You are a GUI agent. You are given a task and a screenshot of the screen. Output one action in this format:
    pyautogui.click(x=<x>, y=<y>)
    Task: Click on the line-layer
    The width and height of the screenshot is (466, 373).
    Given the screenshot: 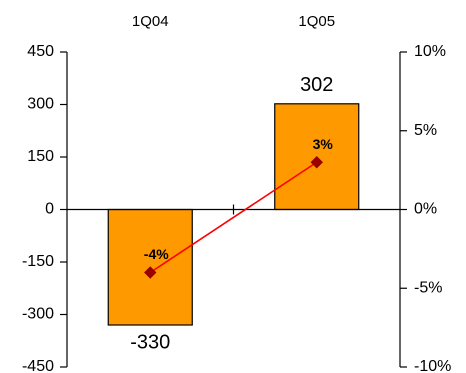 What is the action you would take?
    pyautogui.click(x=233, y=217)
    